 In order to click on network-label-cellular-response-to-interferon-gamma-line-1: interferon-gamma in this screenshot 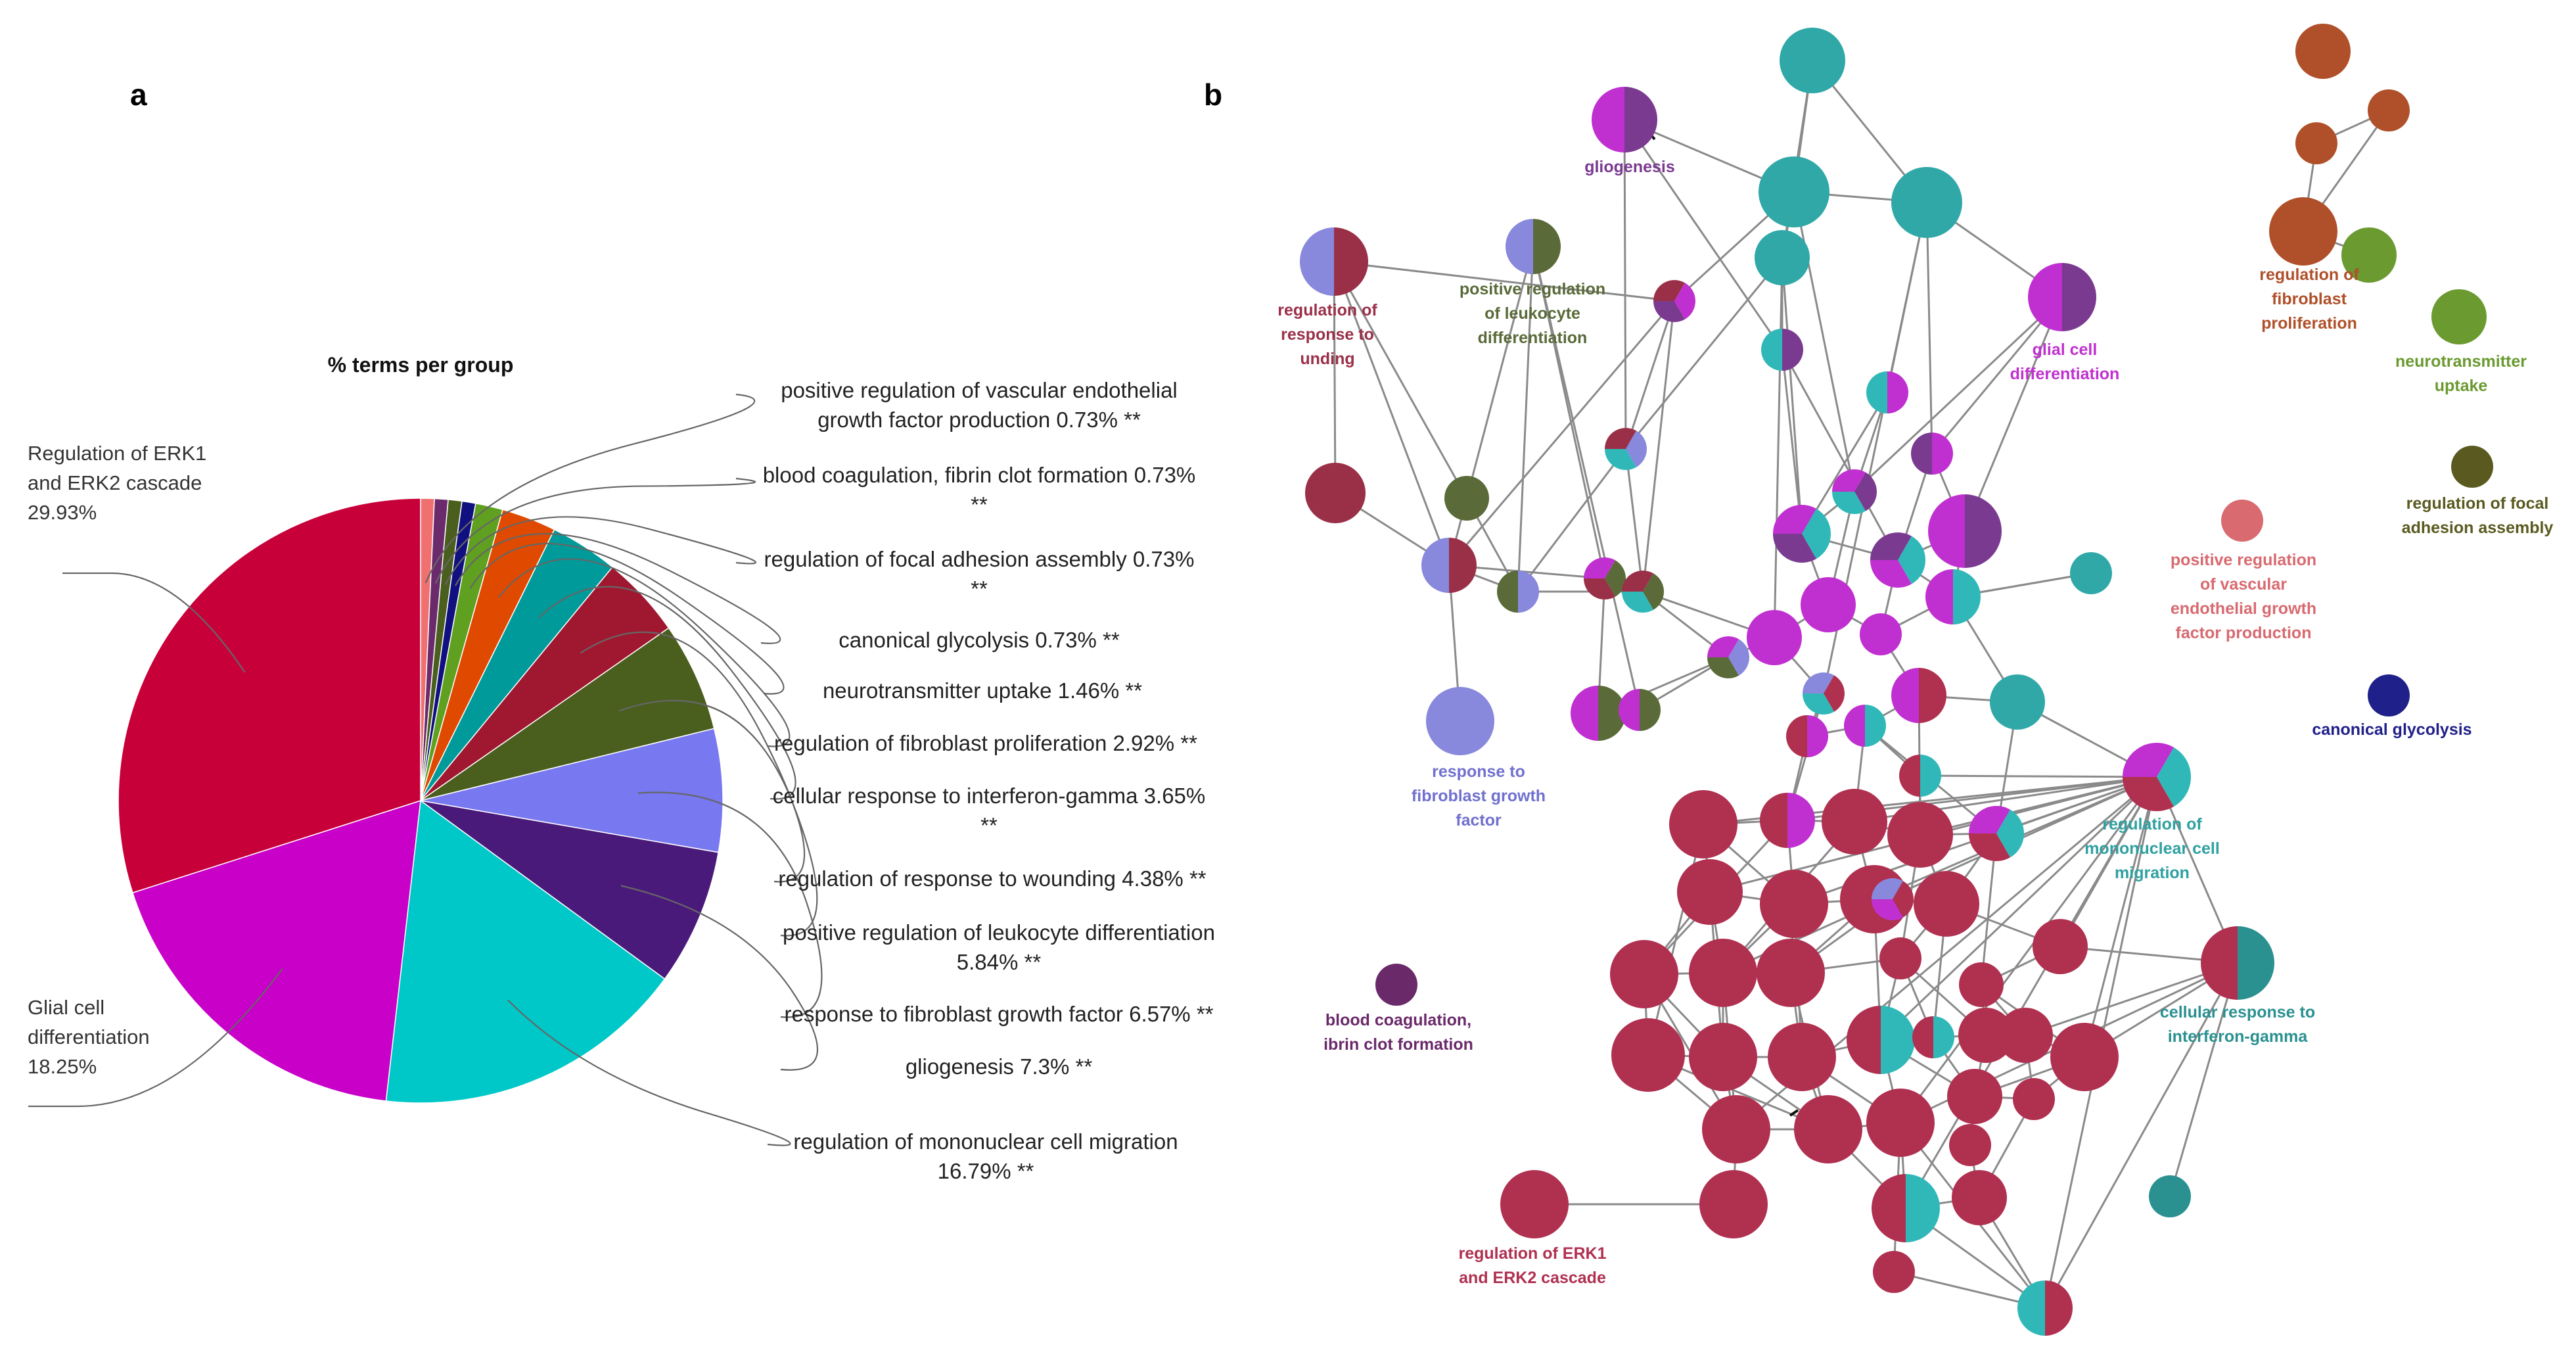, I will do `click(2238, 1036)`.